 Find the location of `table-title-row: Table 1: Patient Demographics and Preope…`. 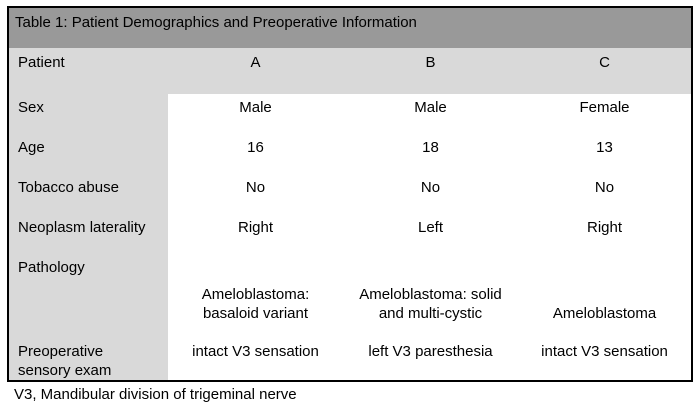

table-title-row: Table 1: Patient Demographics and Preope… is located at coordinates (350, 27).